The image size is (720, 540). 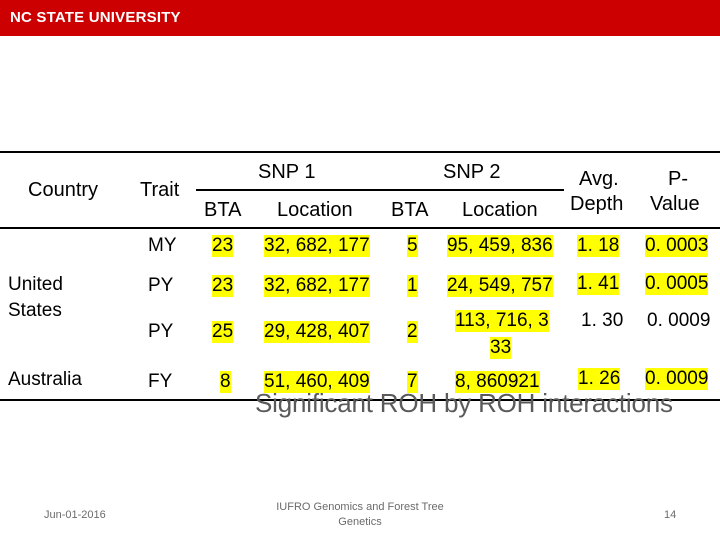 I want to click on header-location2: Location, so click(x=500, y=210).